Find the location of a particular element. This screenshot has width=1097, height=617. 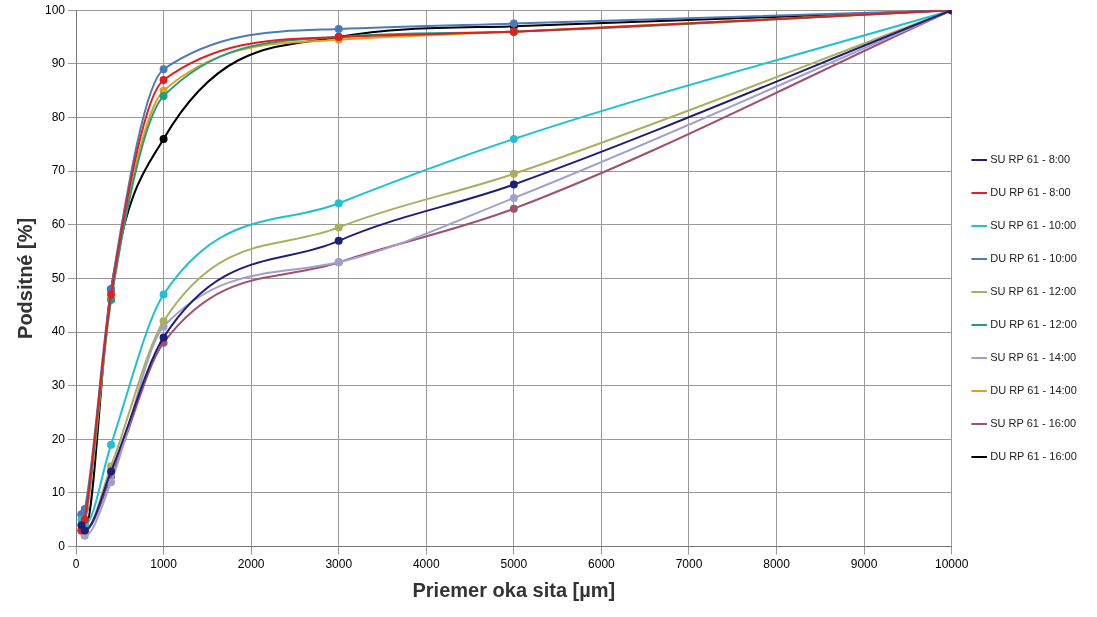

y-tick-label: 70 is located at coordinates (58, 170).